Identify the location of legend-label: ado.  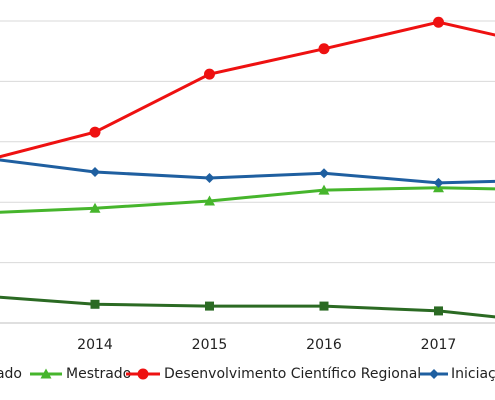
(11, 374).